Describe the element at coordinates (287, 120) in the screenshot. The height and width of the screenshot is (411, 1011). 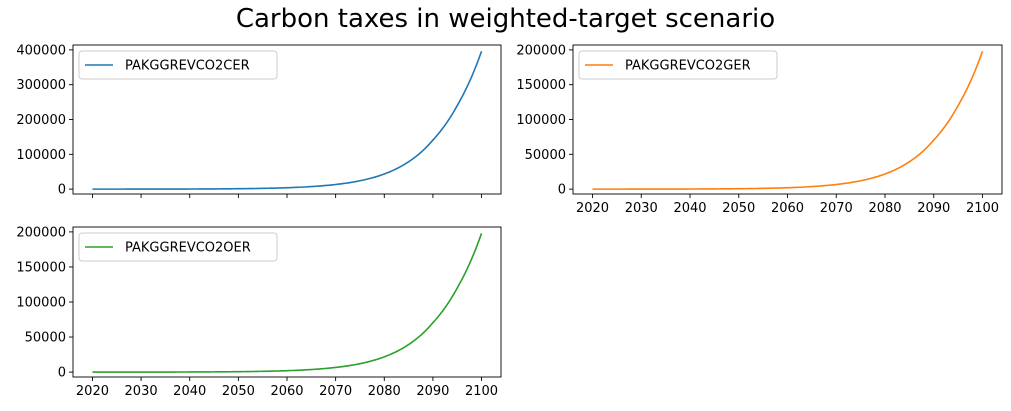
I see `series-line-pakggrevco2cer` at that location.